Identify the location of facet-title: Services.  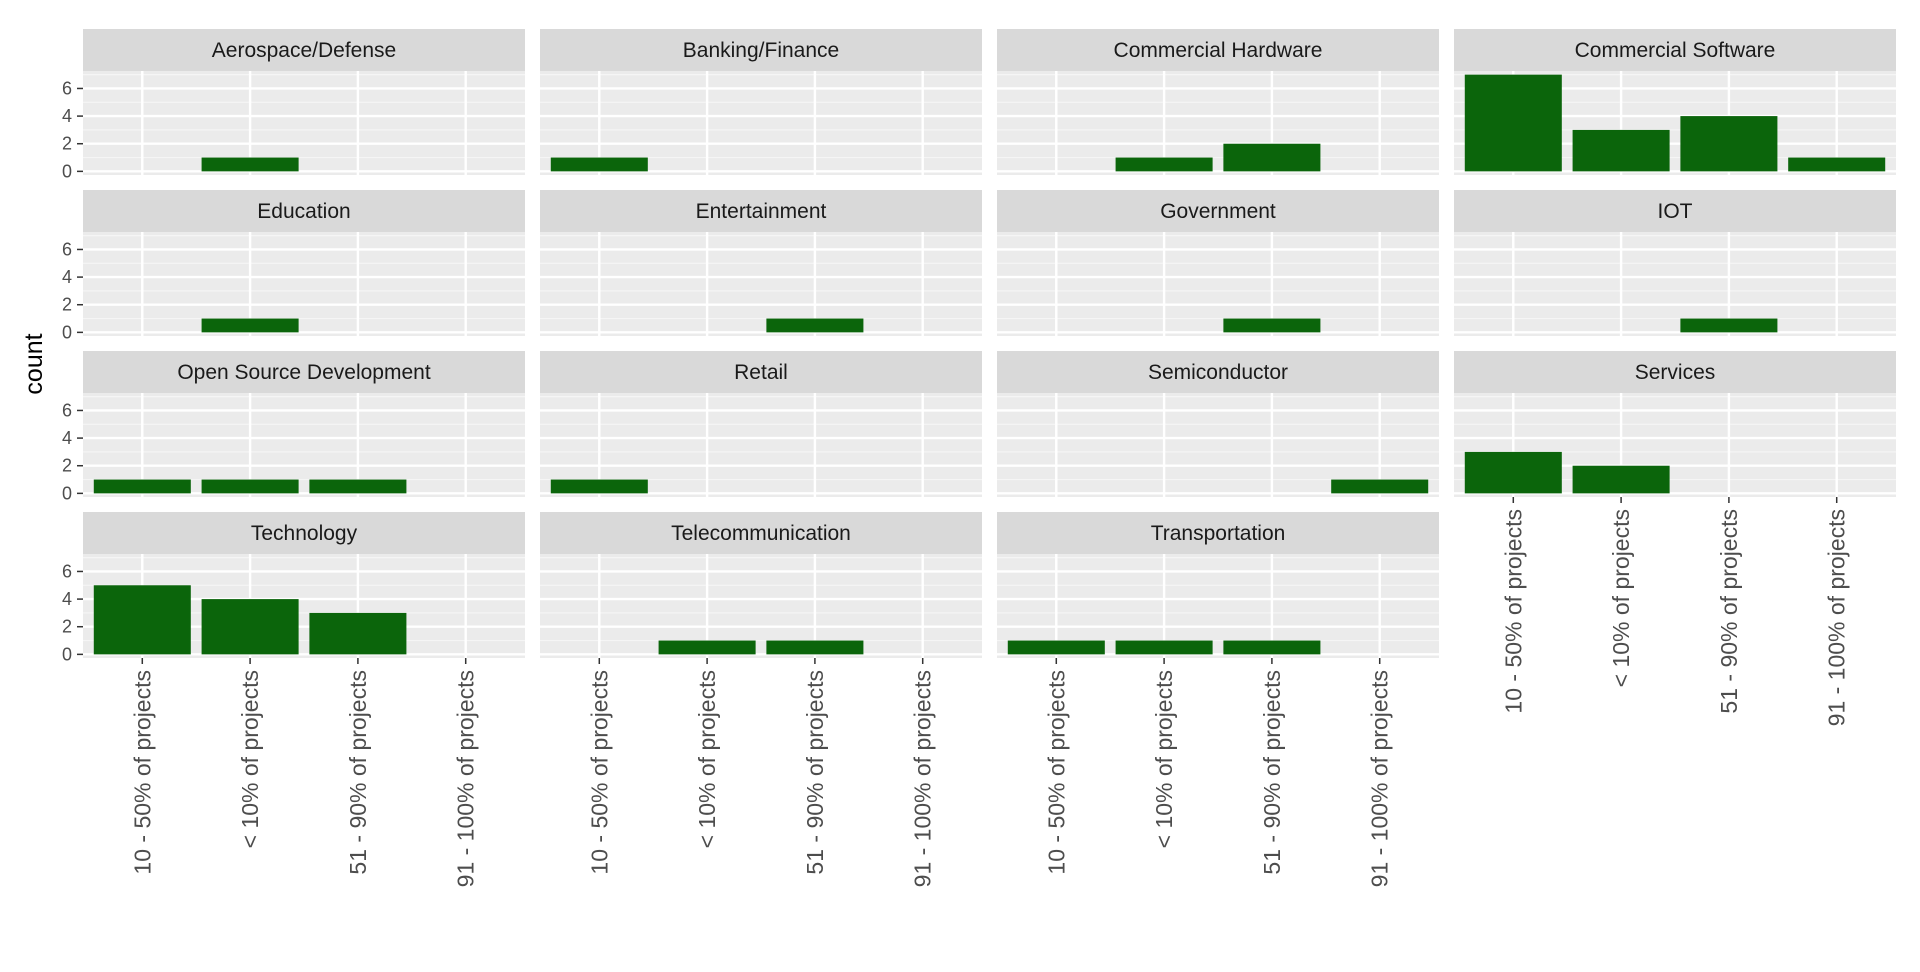
(1675, 372).